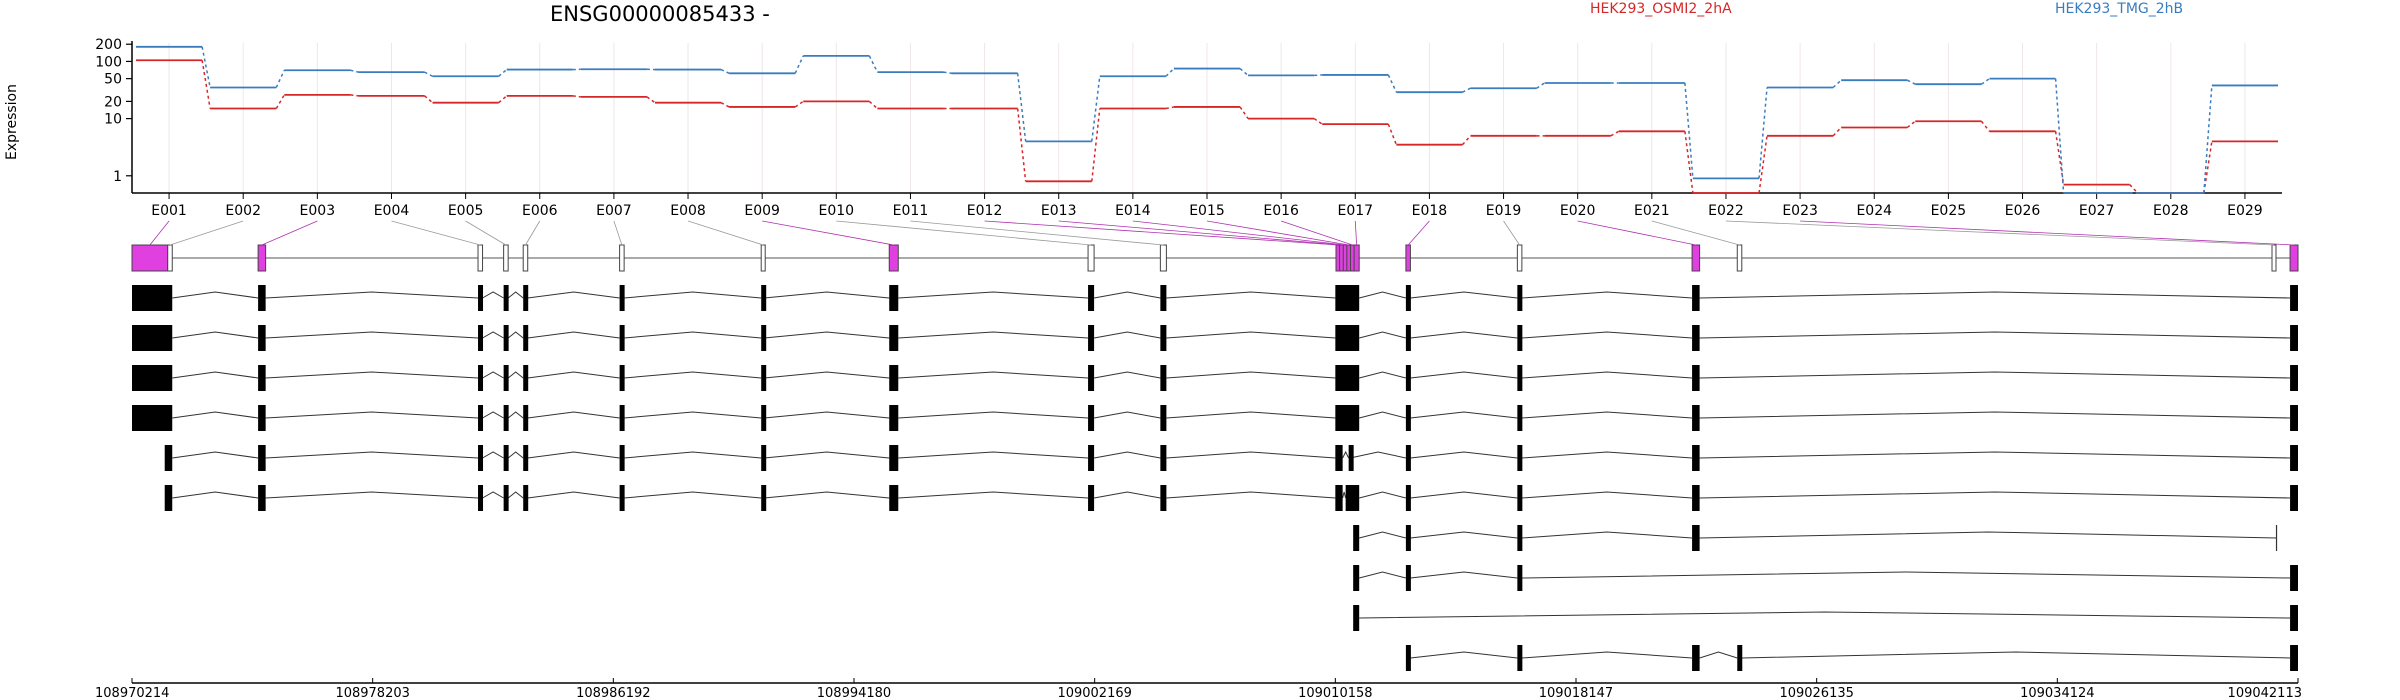  I want to click on y-tick-label: 1, so click(117, 177).